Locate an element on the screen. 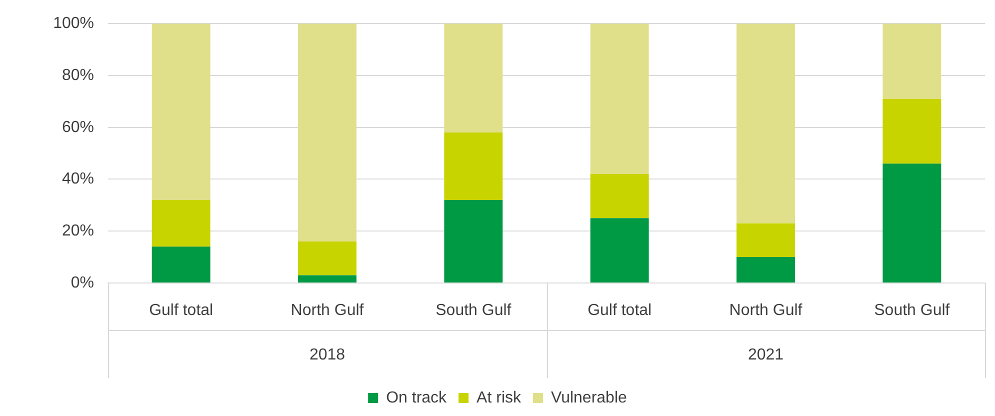  y-tick-label: 80% is located at coordinates (78, 75).